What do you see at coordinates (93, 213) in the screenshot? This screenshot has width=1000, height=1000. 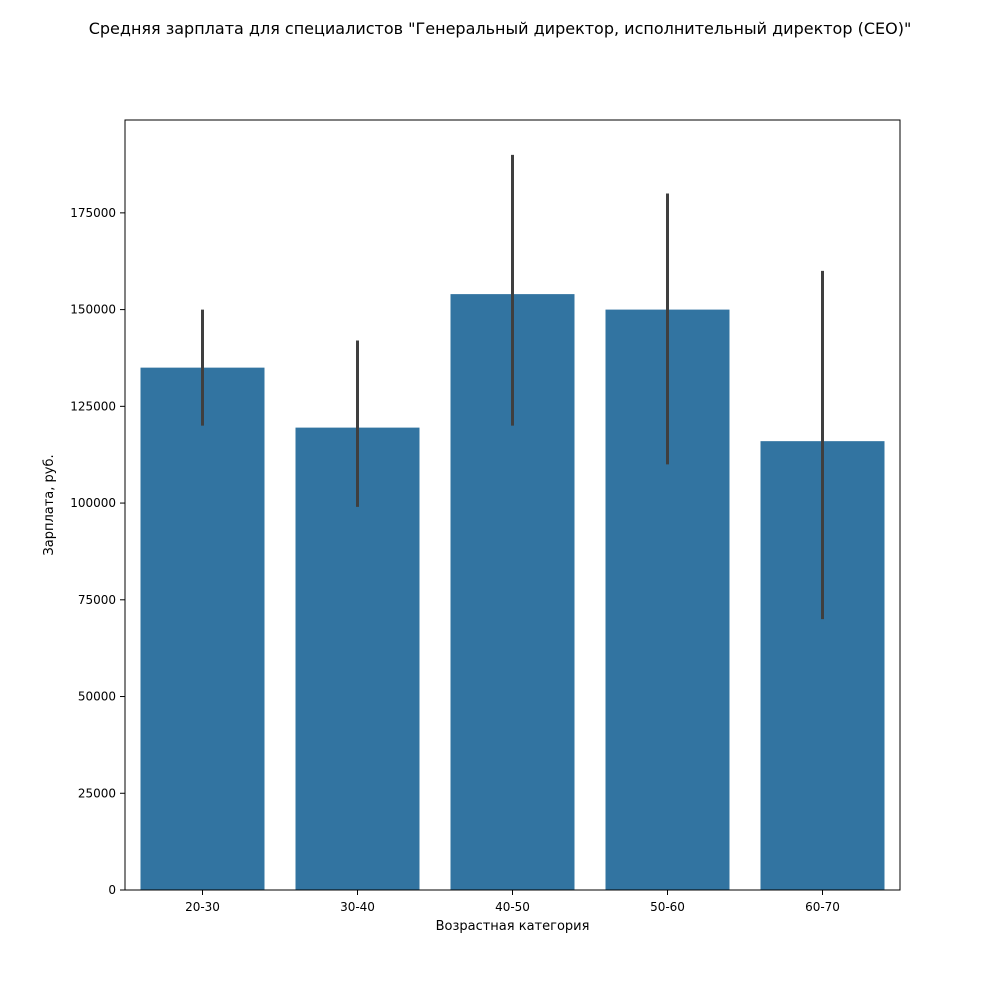 I see `y-tick-label: 175000` at bounding box center [93, 213].